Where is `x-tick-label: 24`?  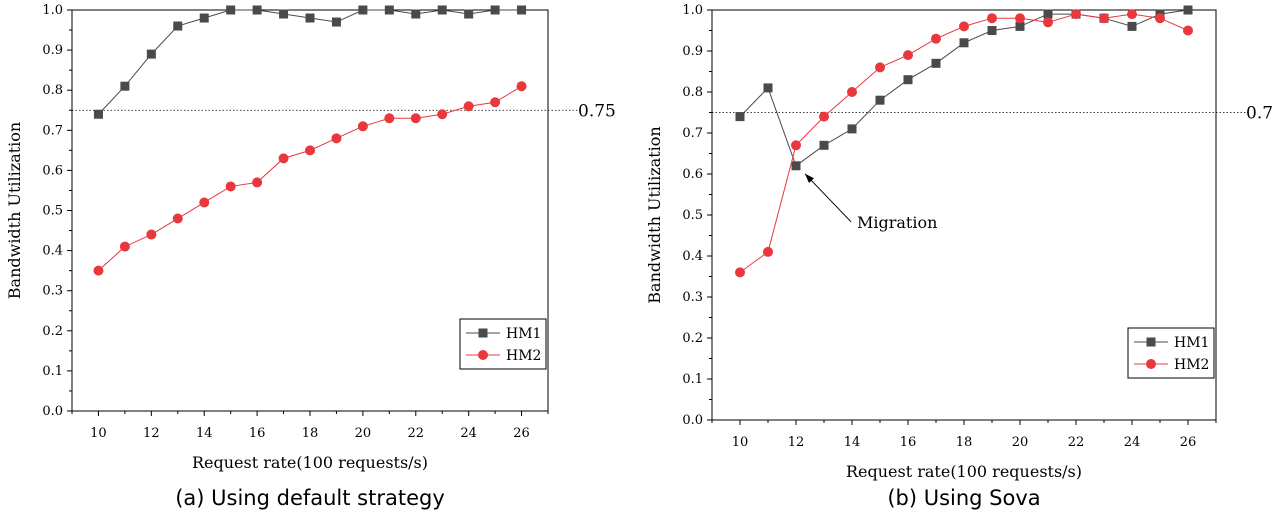
x-tick-label: 24 is located at coordinates (468, 433).